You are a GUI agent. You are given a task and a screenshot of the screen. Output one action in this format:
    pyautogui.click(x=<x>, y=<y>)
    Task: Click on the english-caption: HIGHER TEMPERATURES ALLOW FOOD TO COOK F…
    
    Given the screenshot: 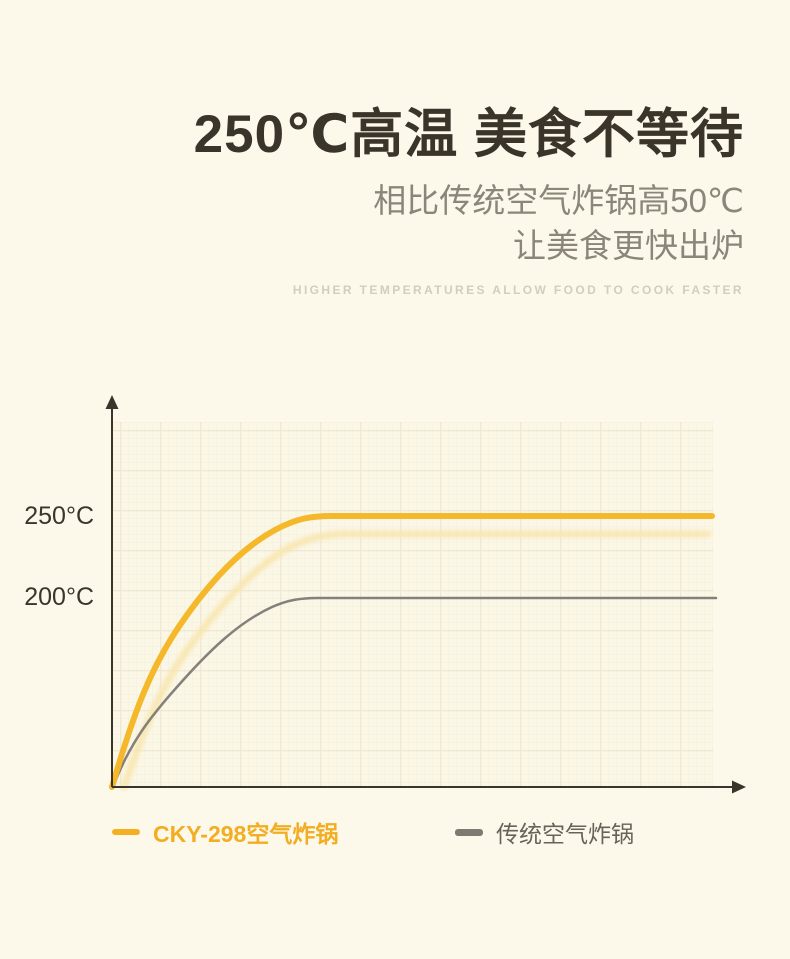 What is the action you would take?
    pyautogui.click(x=518, y=290)
    